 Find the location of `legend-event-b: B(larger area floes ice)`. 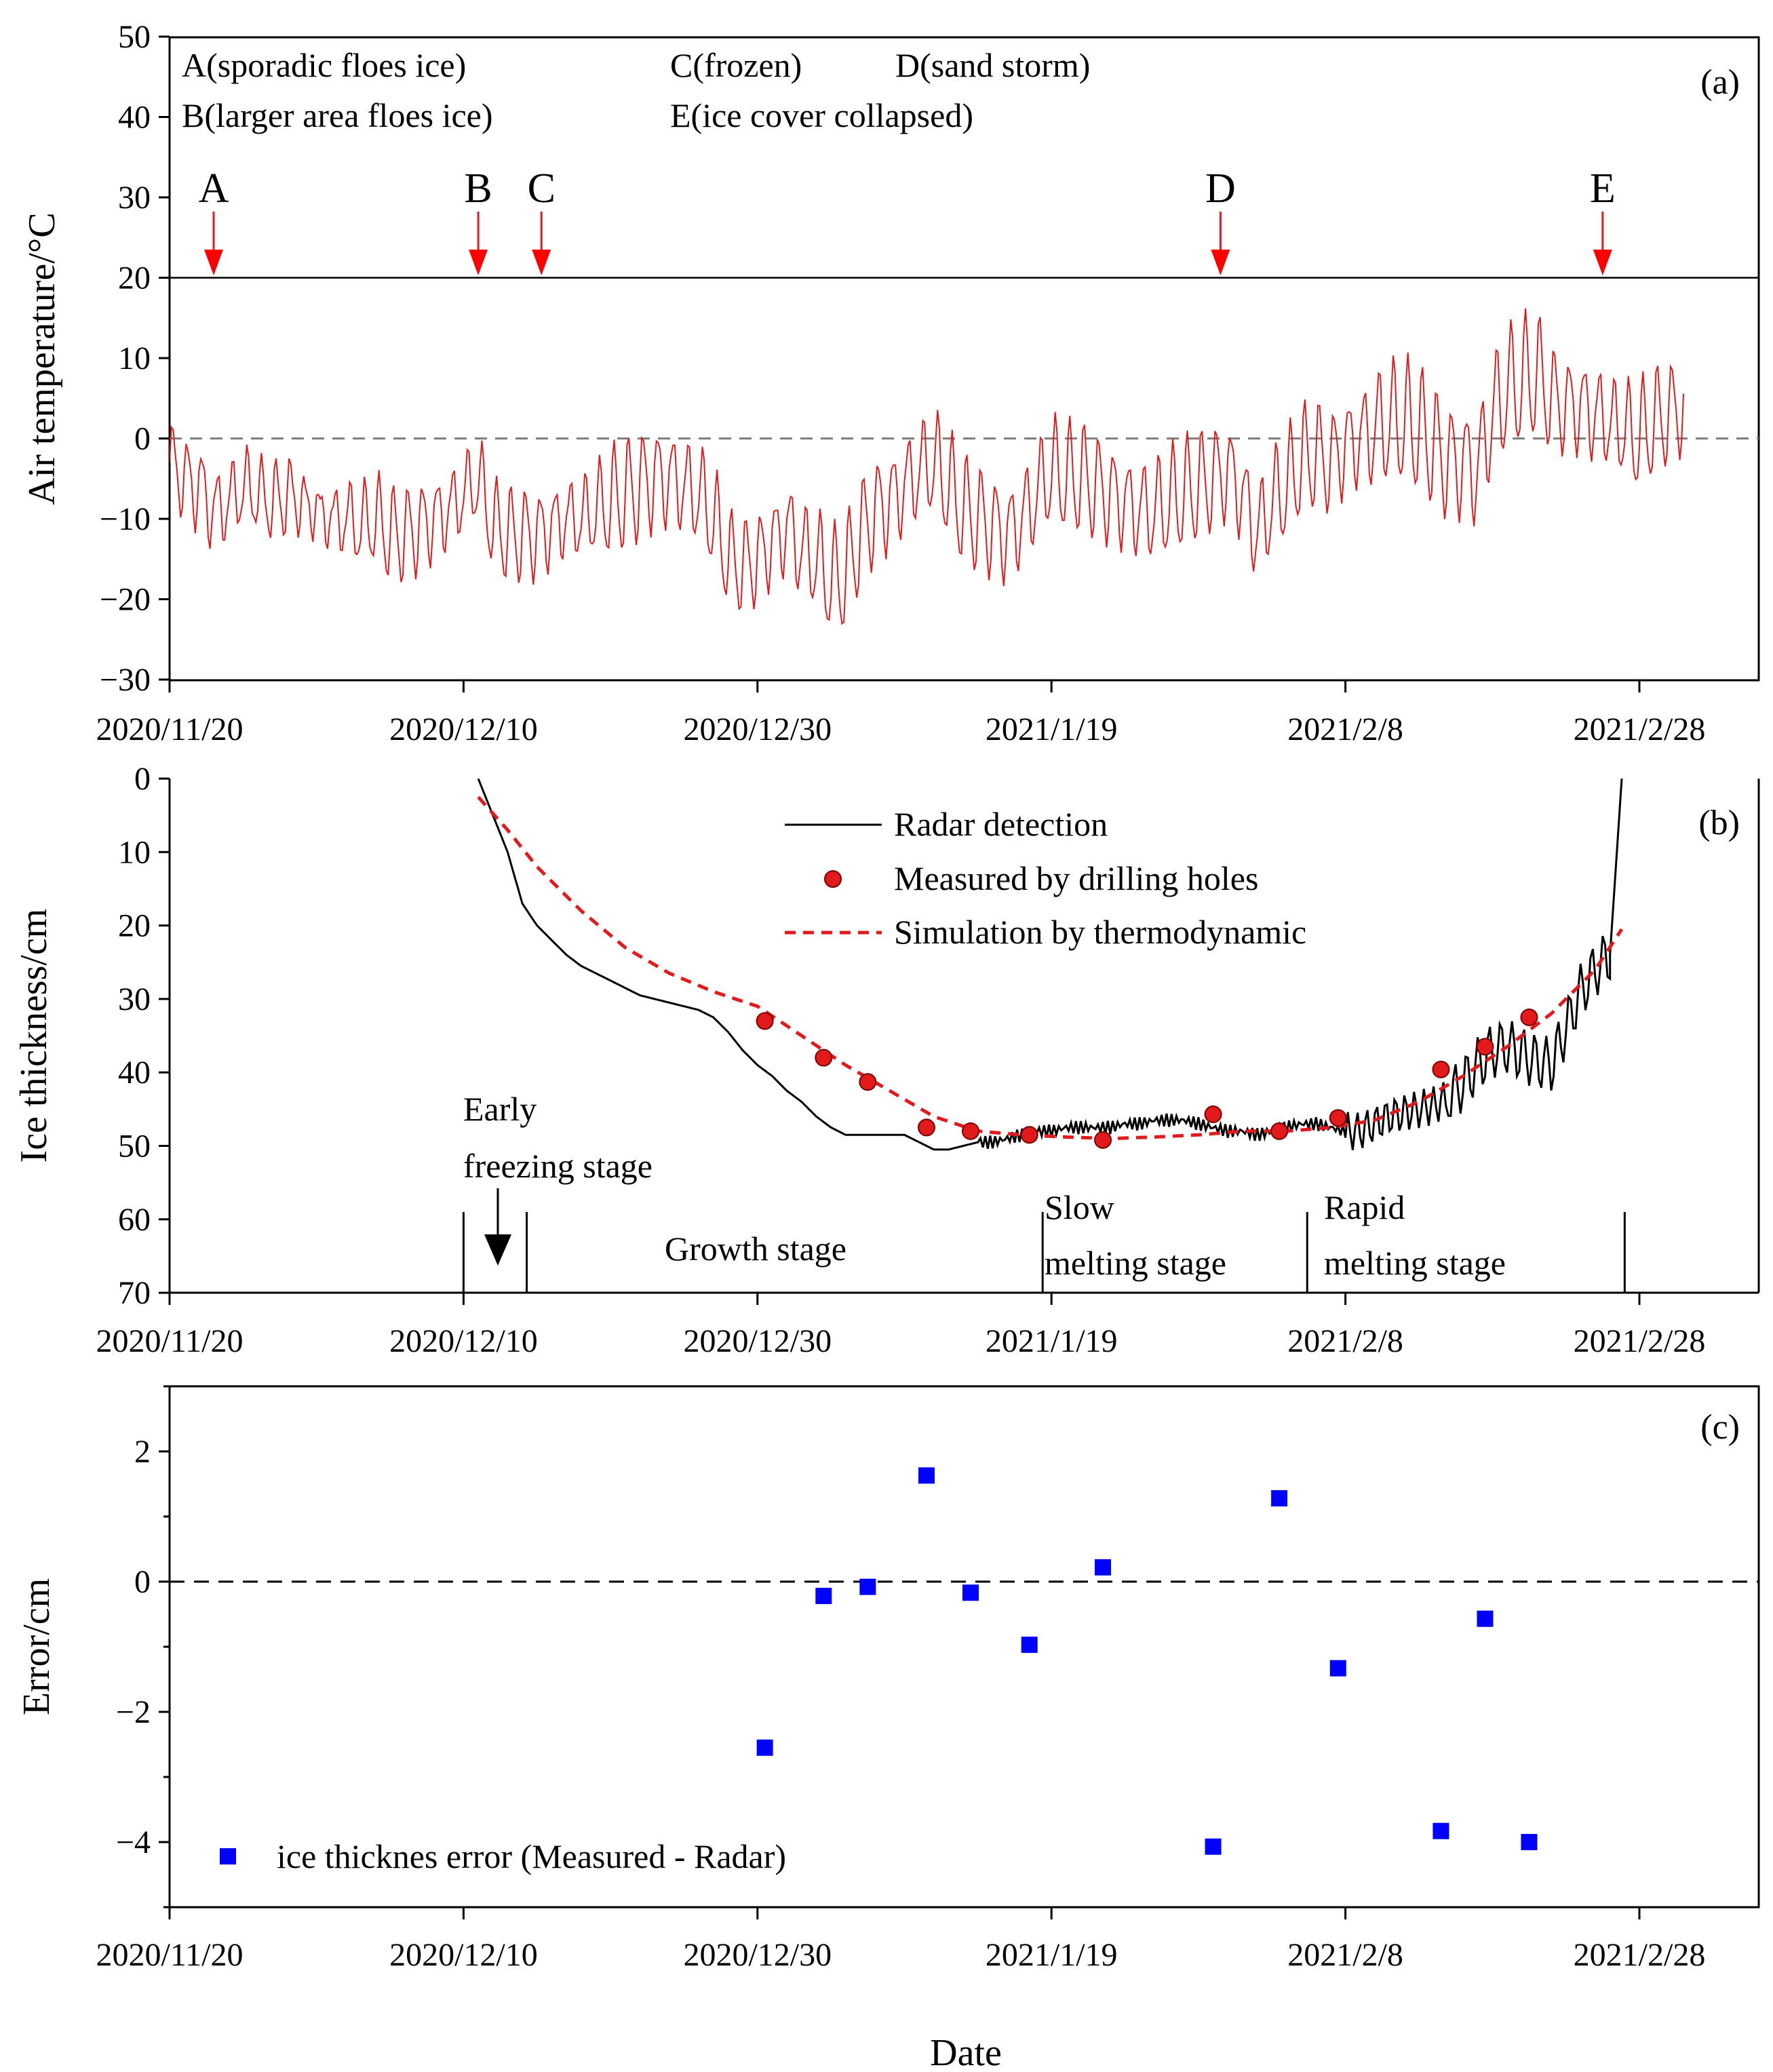

legend-event-b: B(larger area floes ice) is located at coordinates (338, 115).